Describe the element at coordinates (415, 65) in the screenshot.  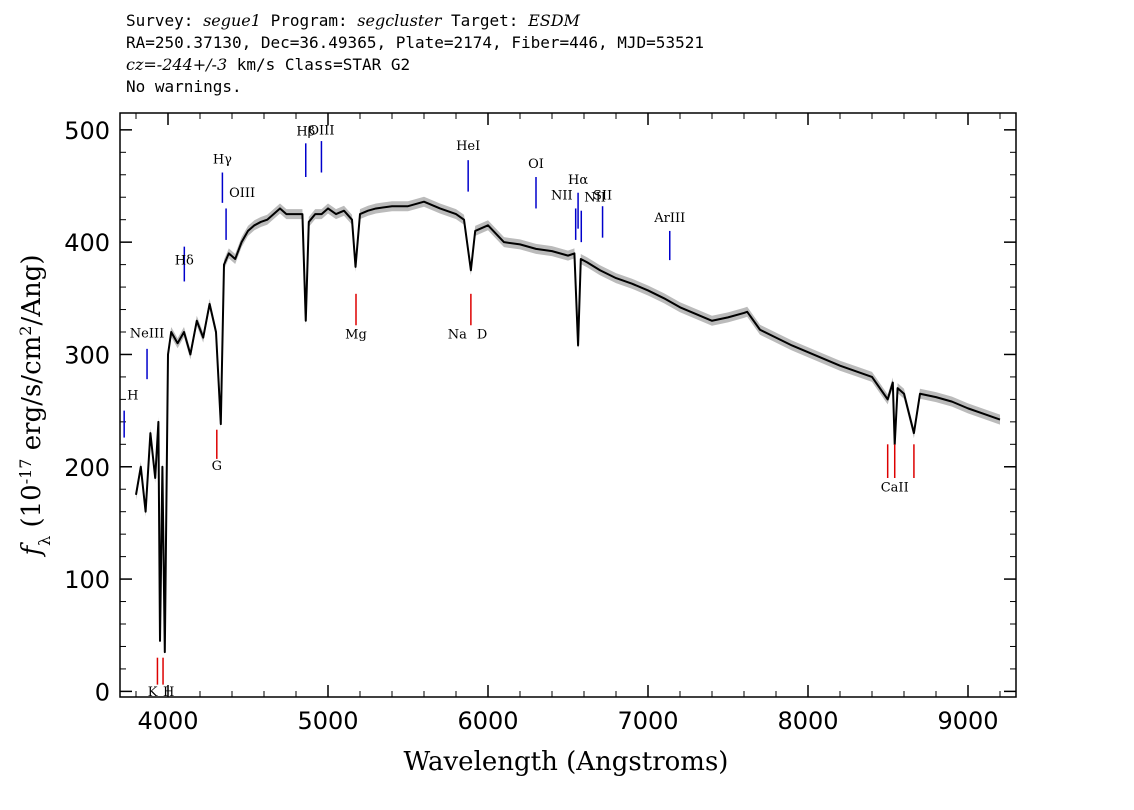
I see `header-line-redshift: cz=-244+/-3 km/s Class=STAR G2` at that location.